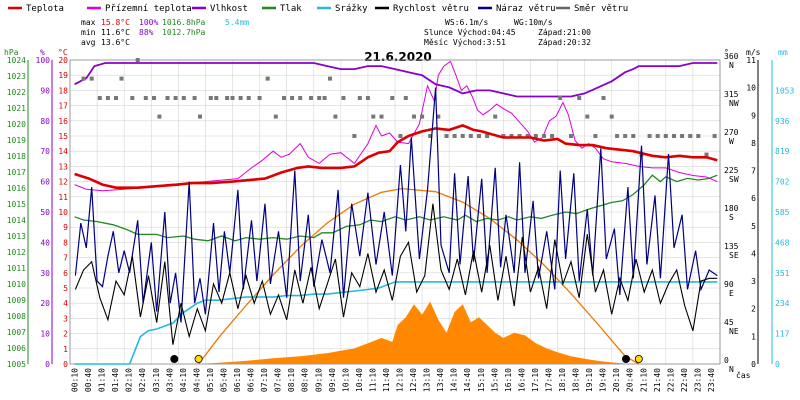 This screenshot has height=400, width=800. Describe the element at coordinates (481, 380) in the screenshot. I see `x-tick: 15:10` at that location.